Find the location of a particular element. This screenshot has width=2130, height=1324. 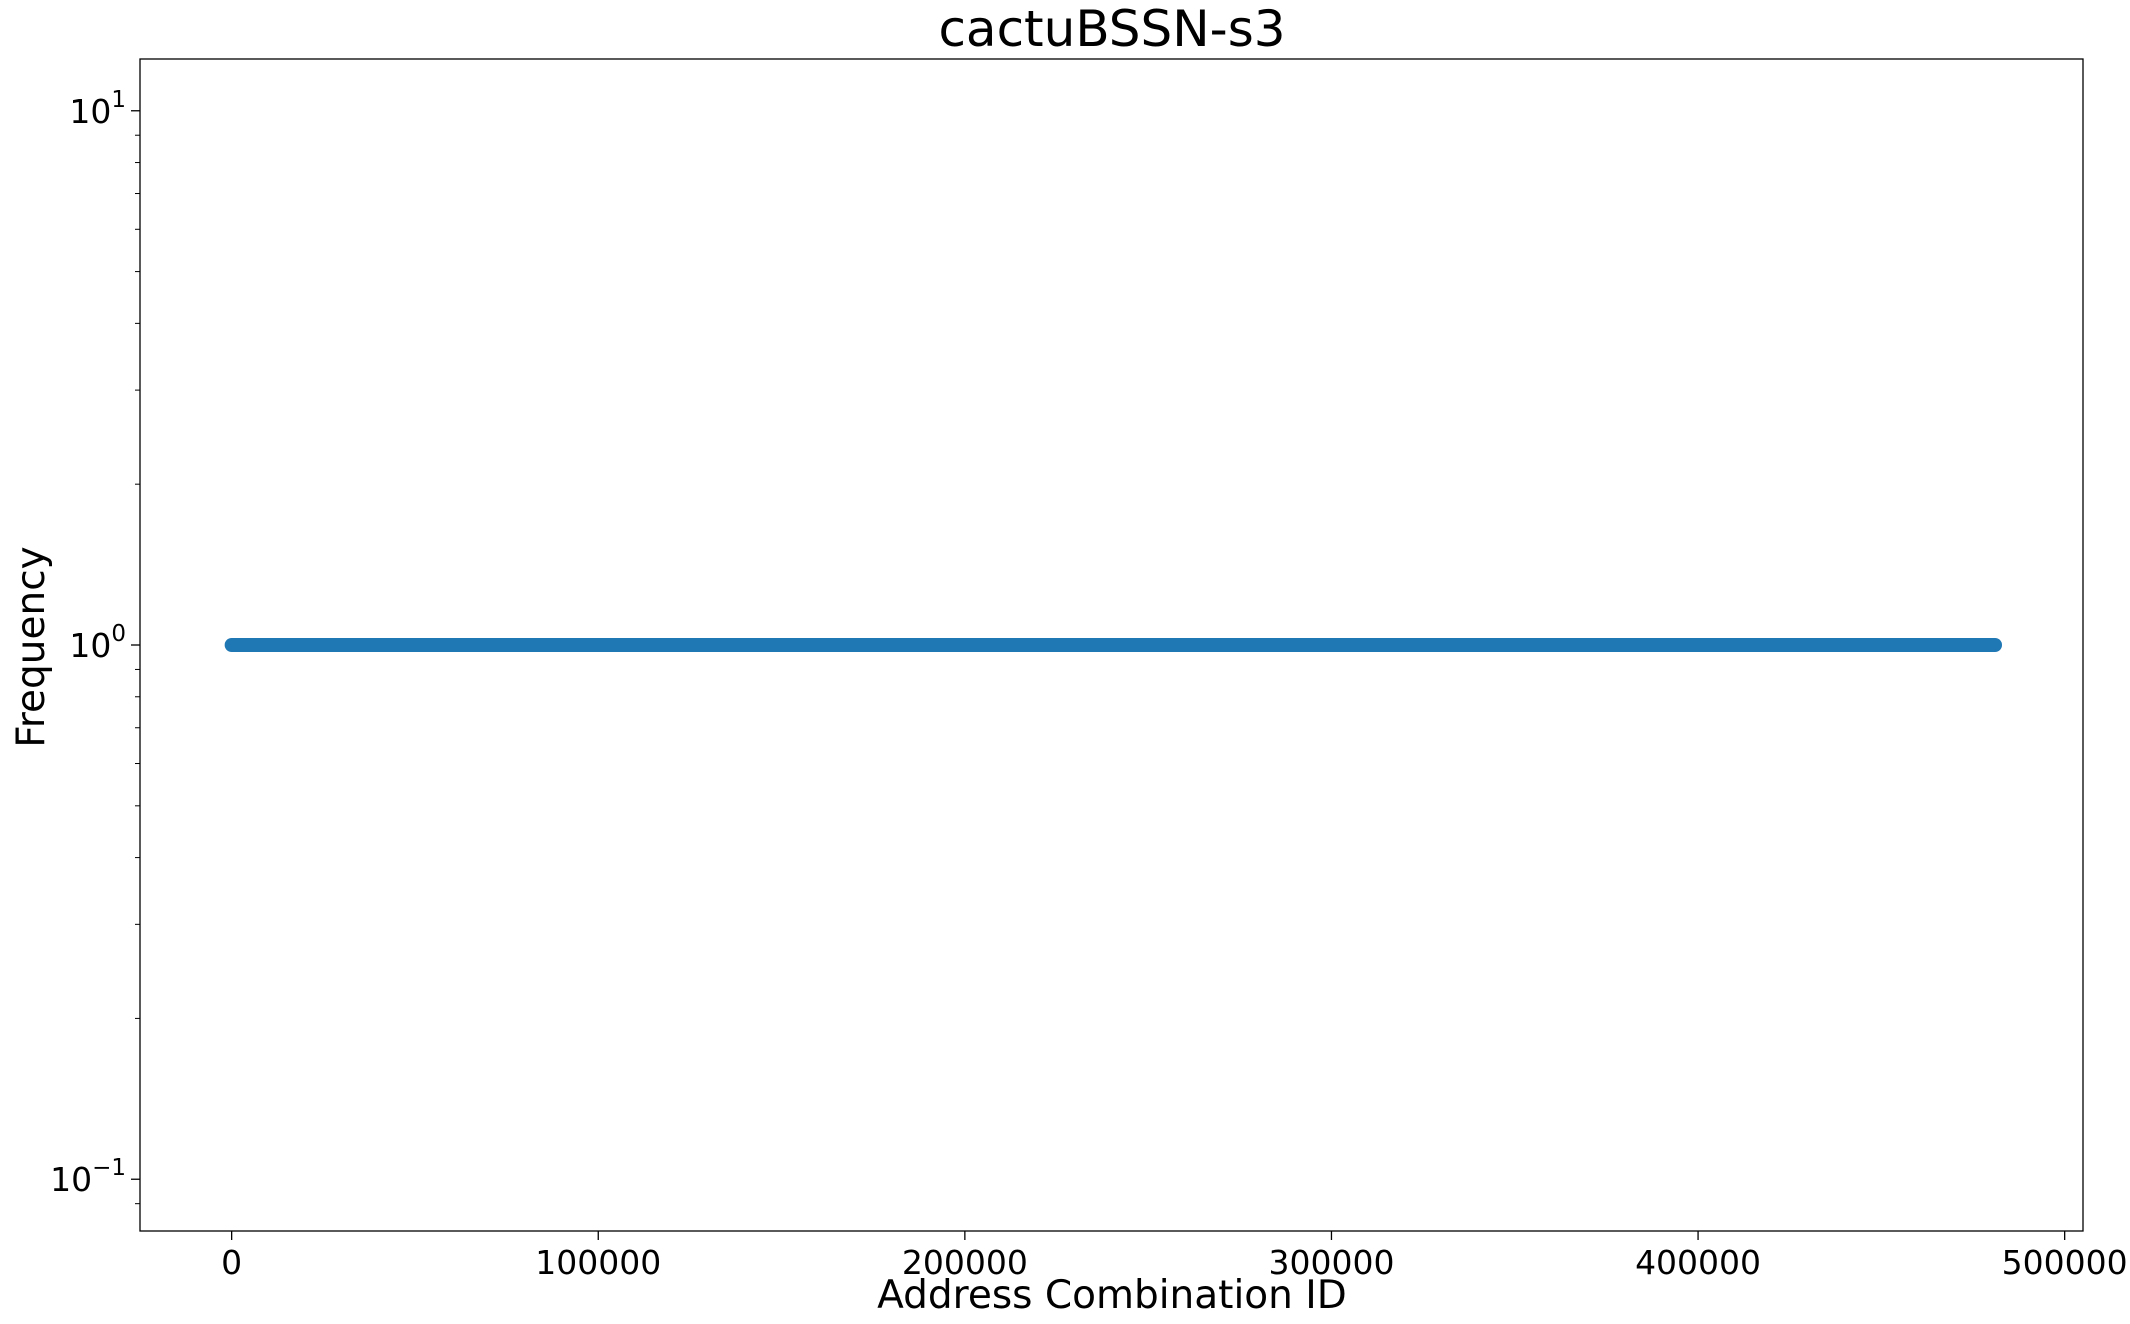

chart-title: cactuBSSN-s3 is located at coordinates (1111, 29).